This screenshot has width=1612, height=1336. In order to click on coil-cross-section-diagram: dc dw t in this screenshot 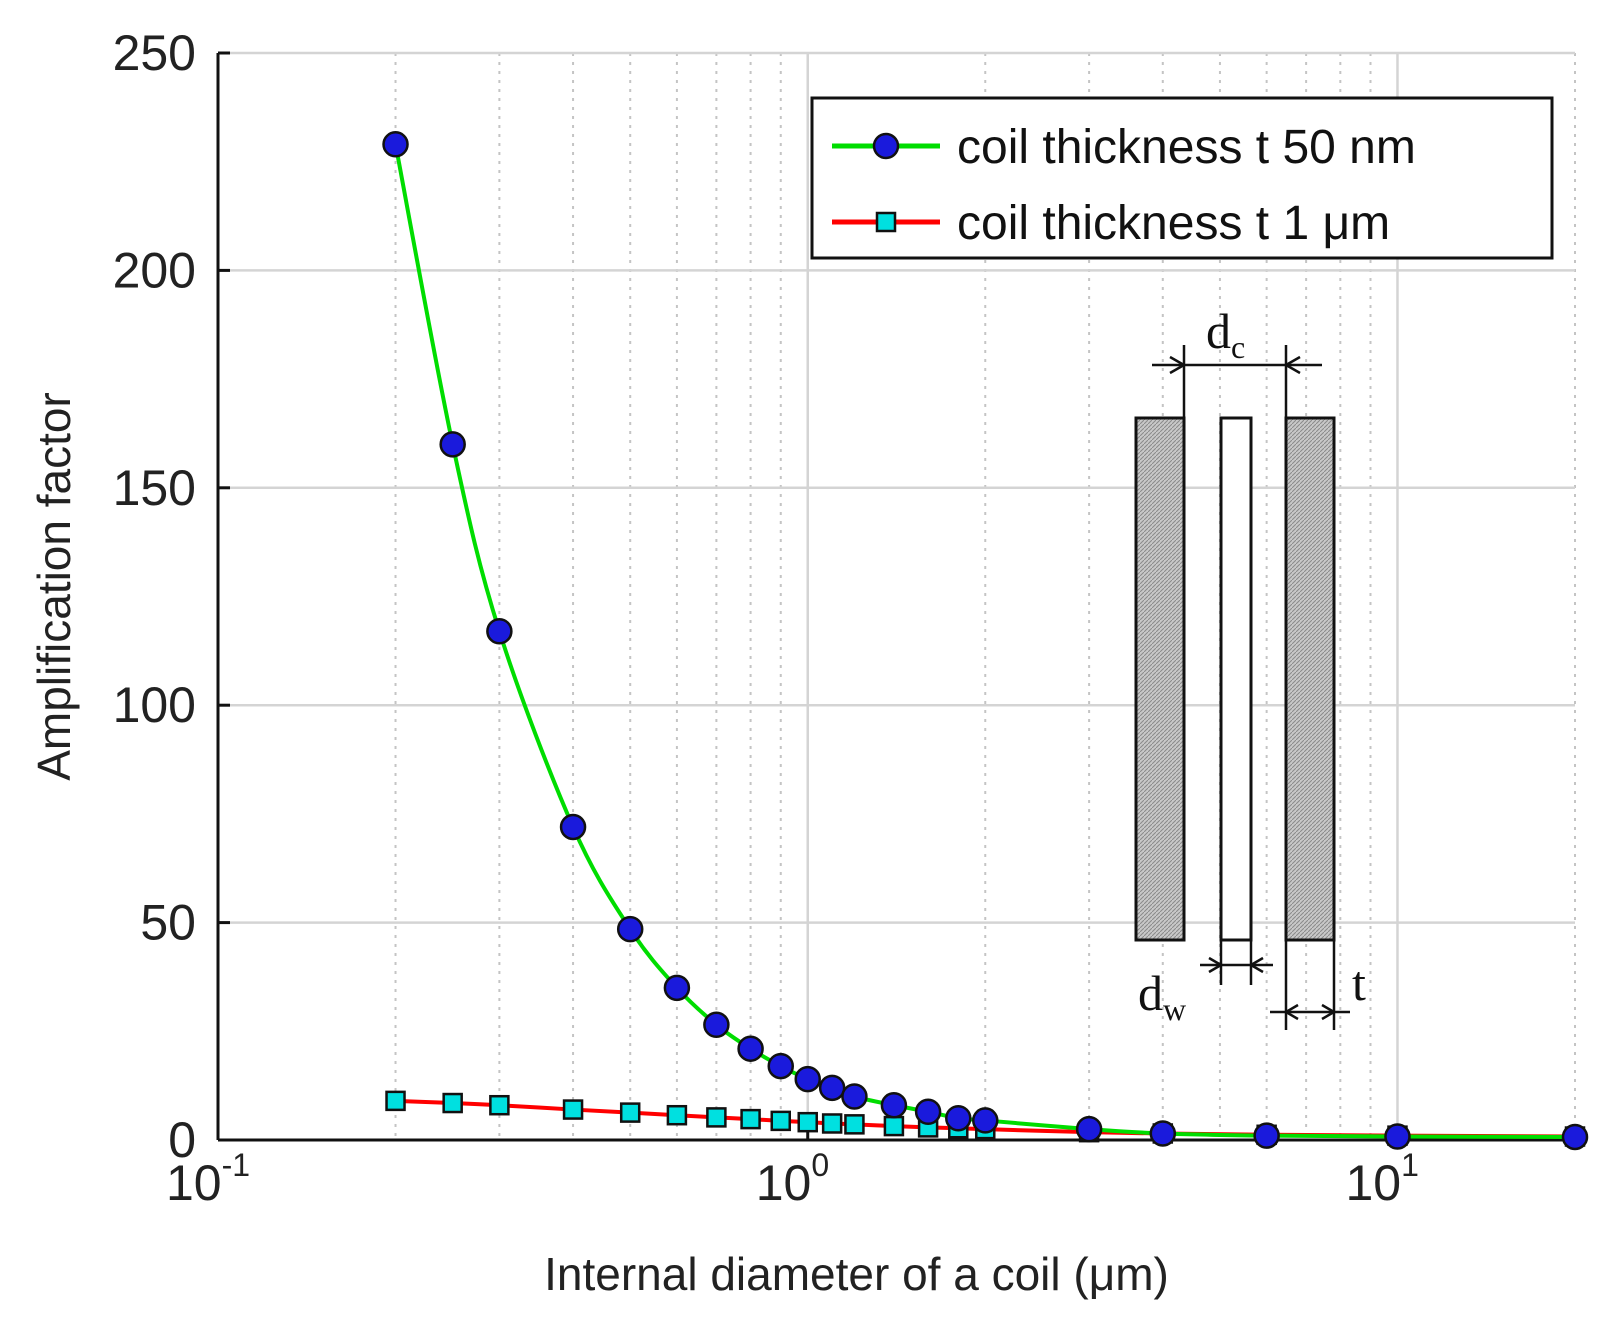, I will do `click(1250, 666)`.